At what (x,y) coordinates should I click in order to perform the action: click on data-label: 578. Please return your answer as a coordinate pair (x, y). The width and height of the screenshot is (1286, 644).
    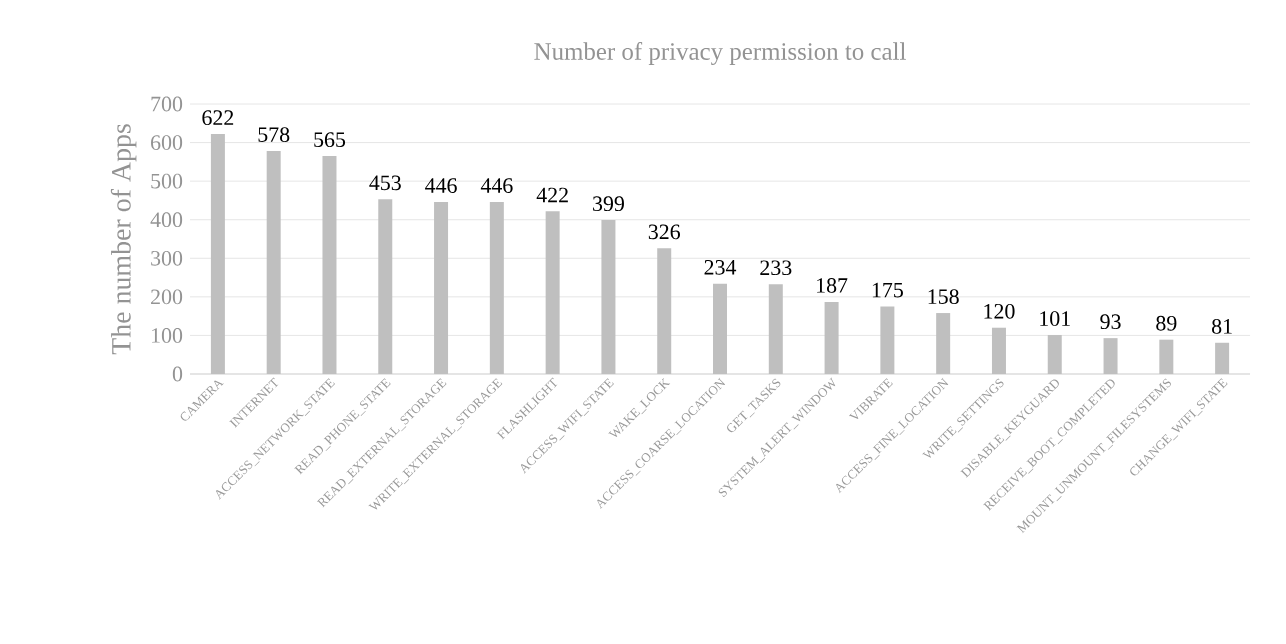
    Looking at the image, I should click on (274, 135).